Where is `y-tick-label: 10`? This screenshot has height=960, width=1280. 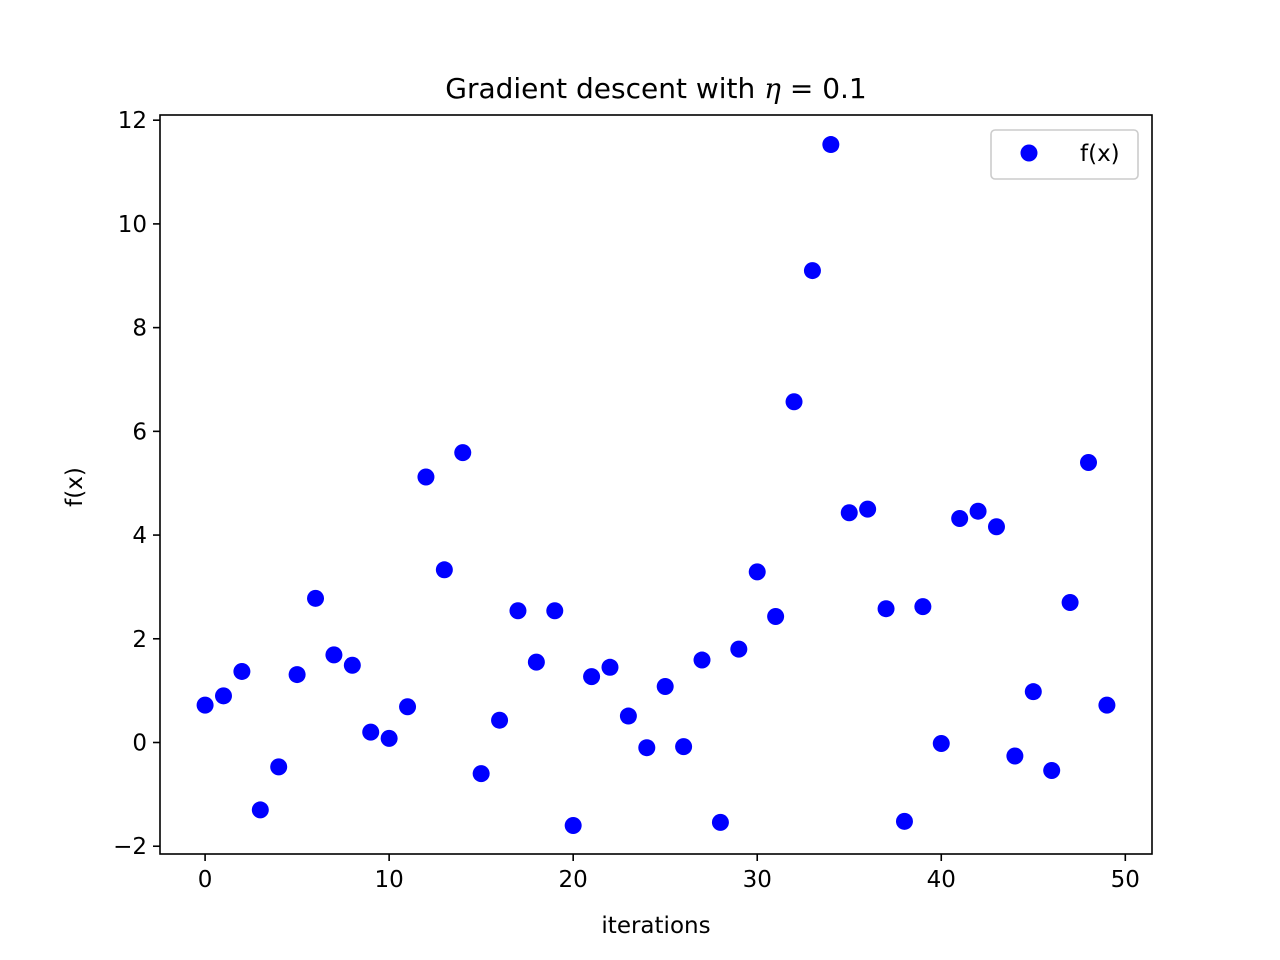 y-tick-label: 10 is located at coordinates (132, 225).